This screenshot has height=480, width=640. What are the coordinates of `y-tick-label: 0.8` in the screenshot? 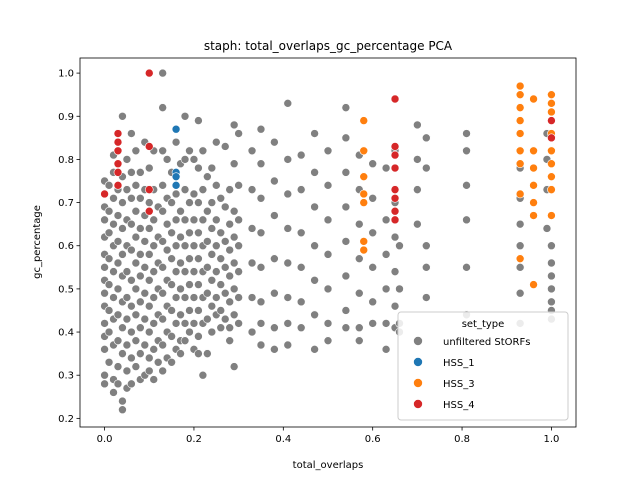 It's located at (66, 160).